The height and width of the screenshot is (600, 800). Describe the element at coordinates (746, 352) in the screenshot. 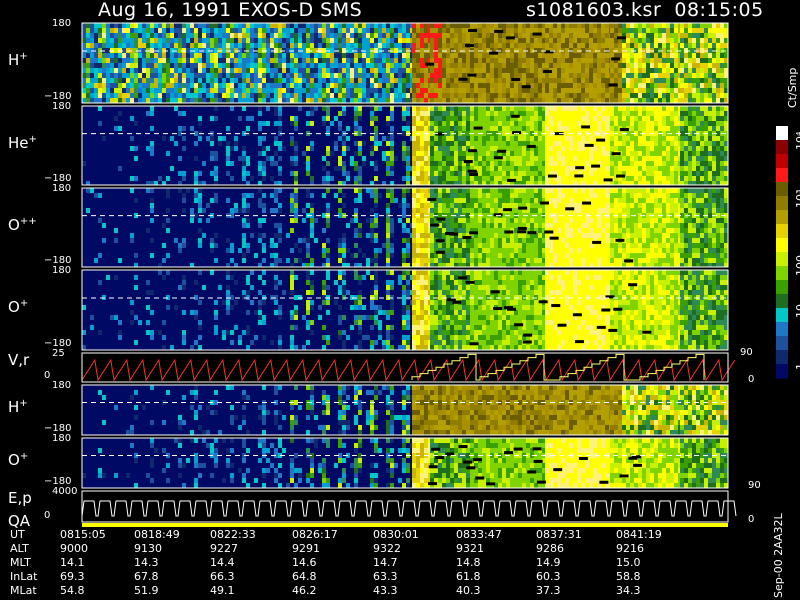

I see `right-tick-top-vr: 90` at that location.